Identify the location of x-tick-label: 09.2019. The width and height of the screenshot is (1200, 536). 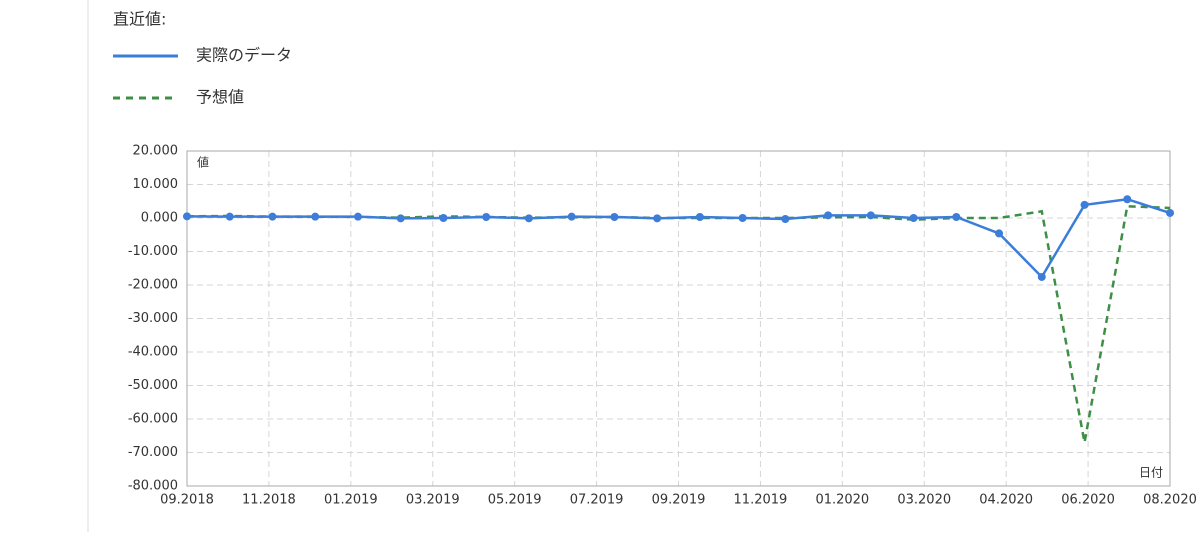
(679, 500).